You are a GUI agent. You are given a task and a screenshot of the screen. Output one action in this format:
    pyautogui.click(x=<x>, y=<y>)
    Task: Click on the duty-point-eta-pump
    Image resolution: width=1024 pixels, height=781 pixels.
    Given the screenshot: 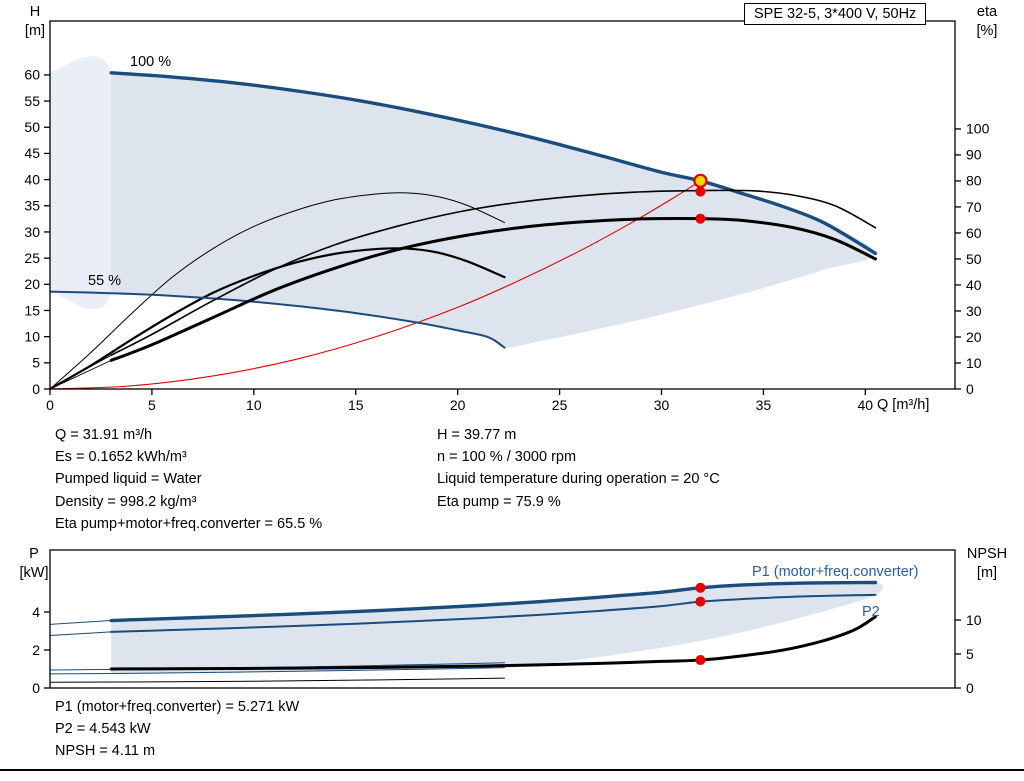 What is the action you would take?
    pyautogui.click(x=700, y=191)
    